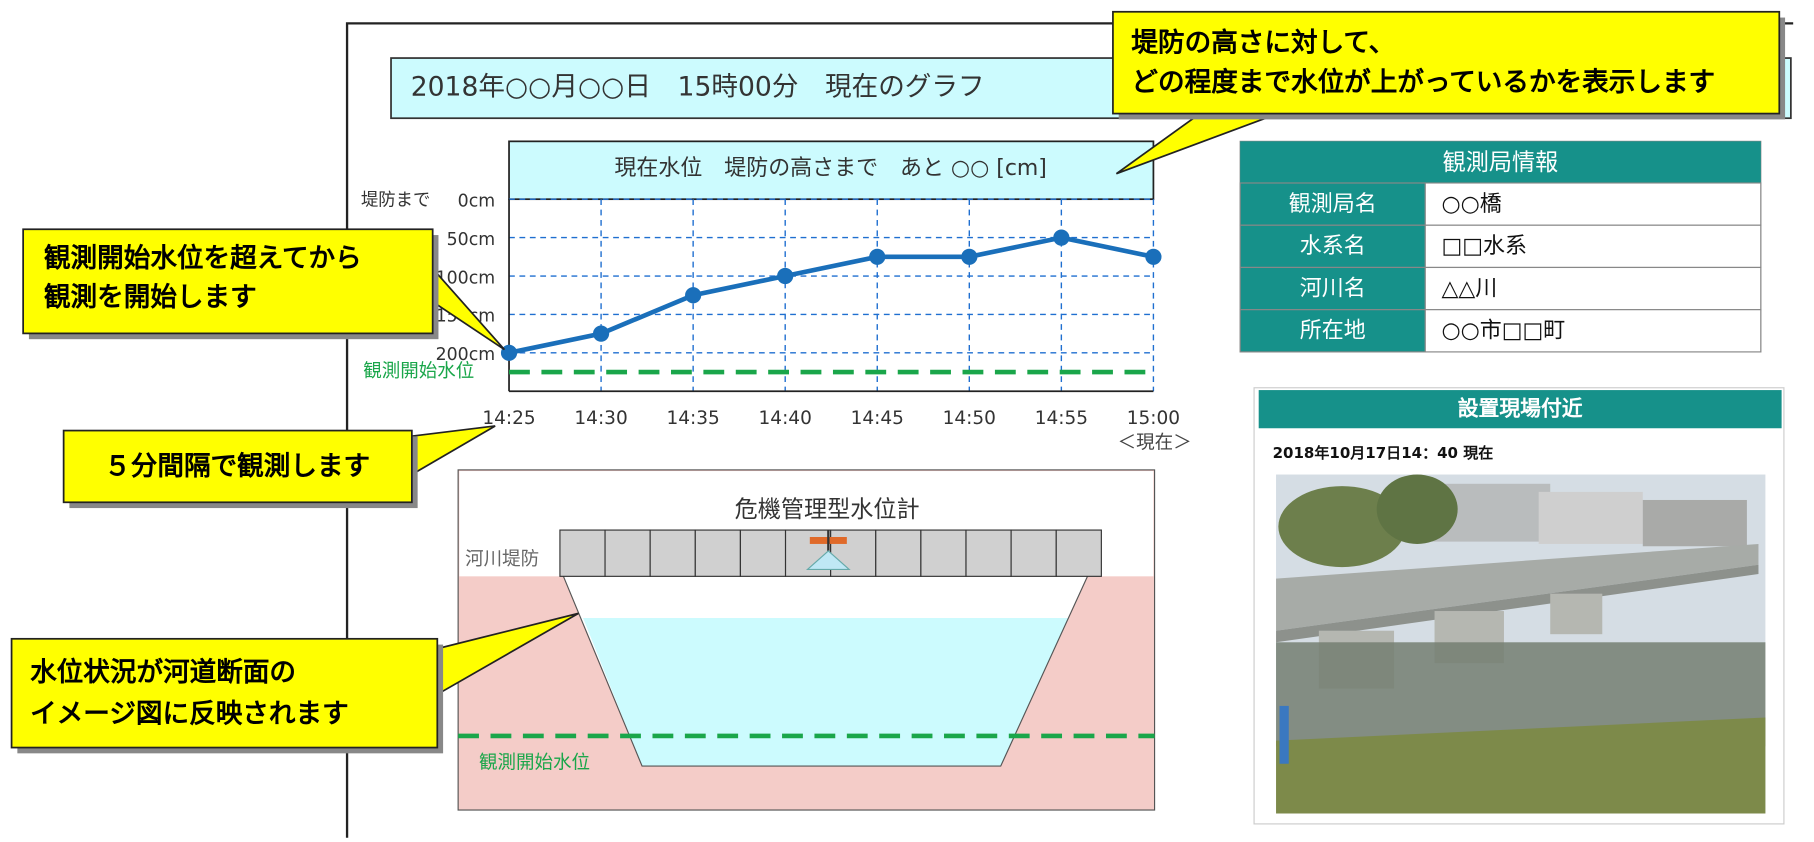  What do you see at coordinates (831, 295) in the screenshot?
I see `data-line` at bounding box center [831, 295].